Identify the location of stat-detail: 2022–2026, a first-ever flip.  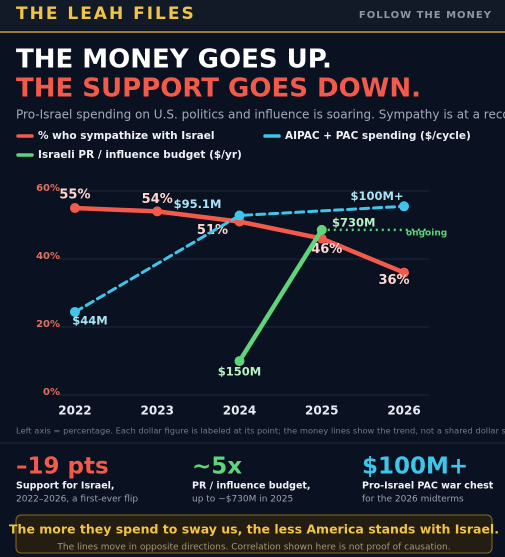
(77, 500).